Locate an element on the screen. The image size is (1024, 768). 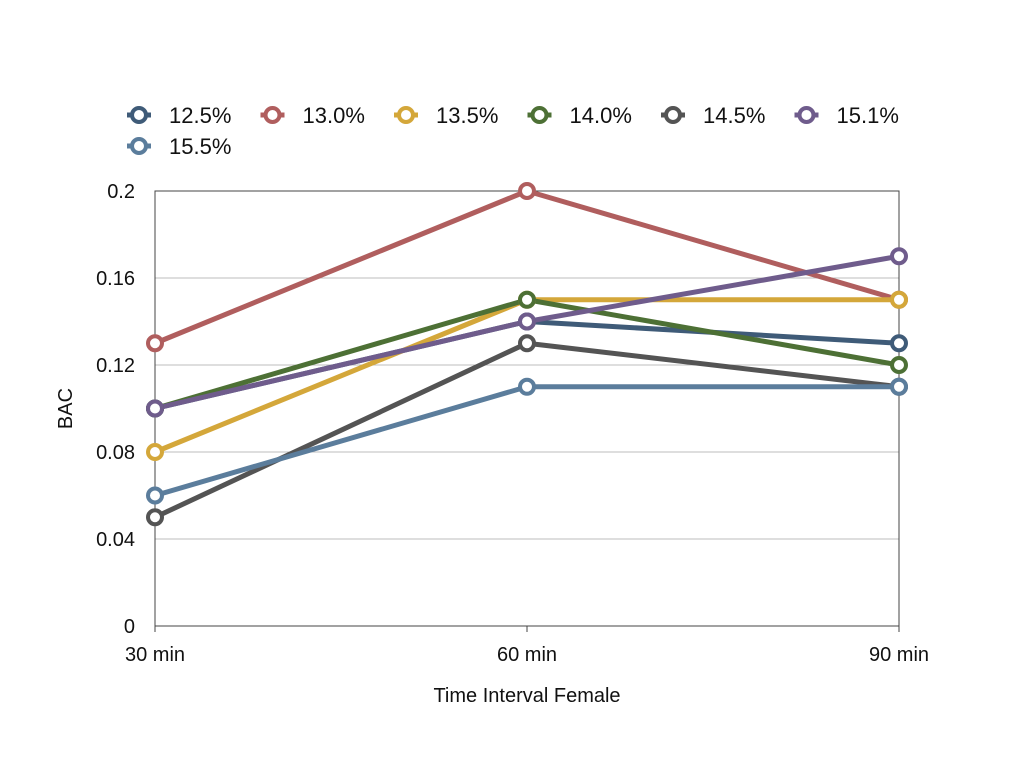
legend-item: 14.5% is located at coordinates (713, 115).